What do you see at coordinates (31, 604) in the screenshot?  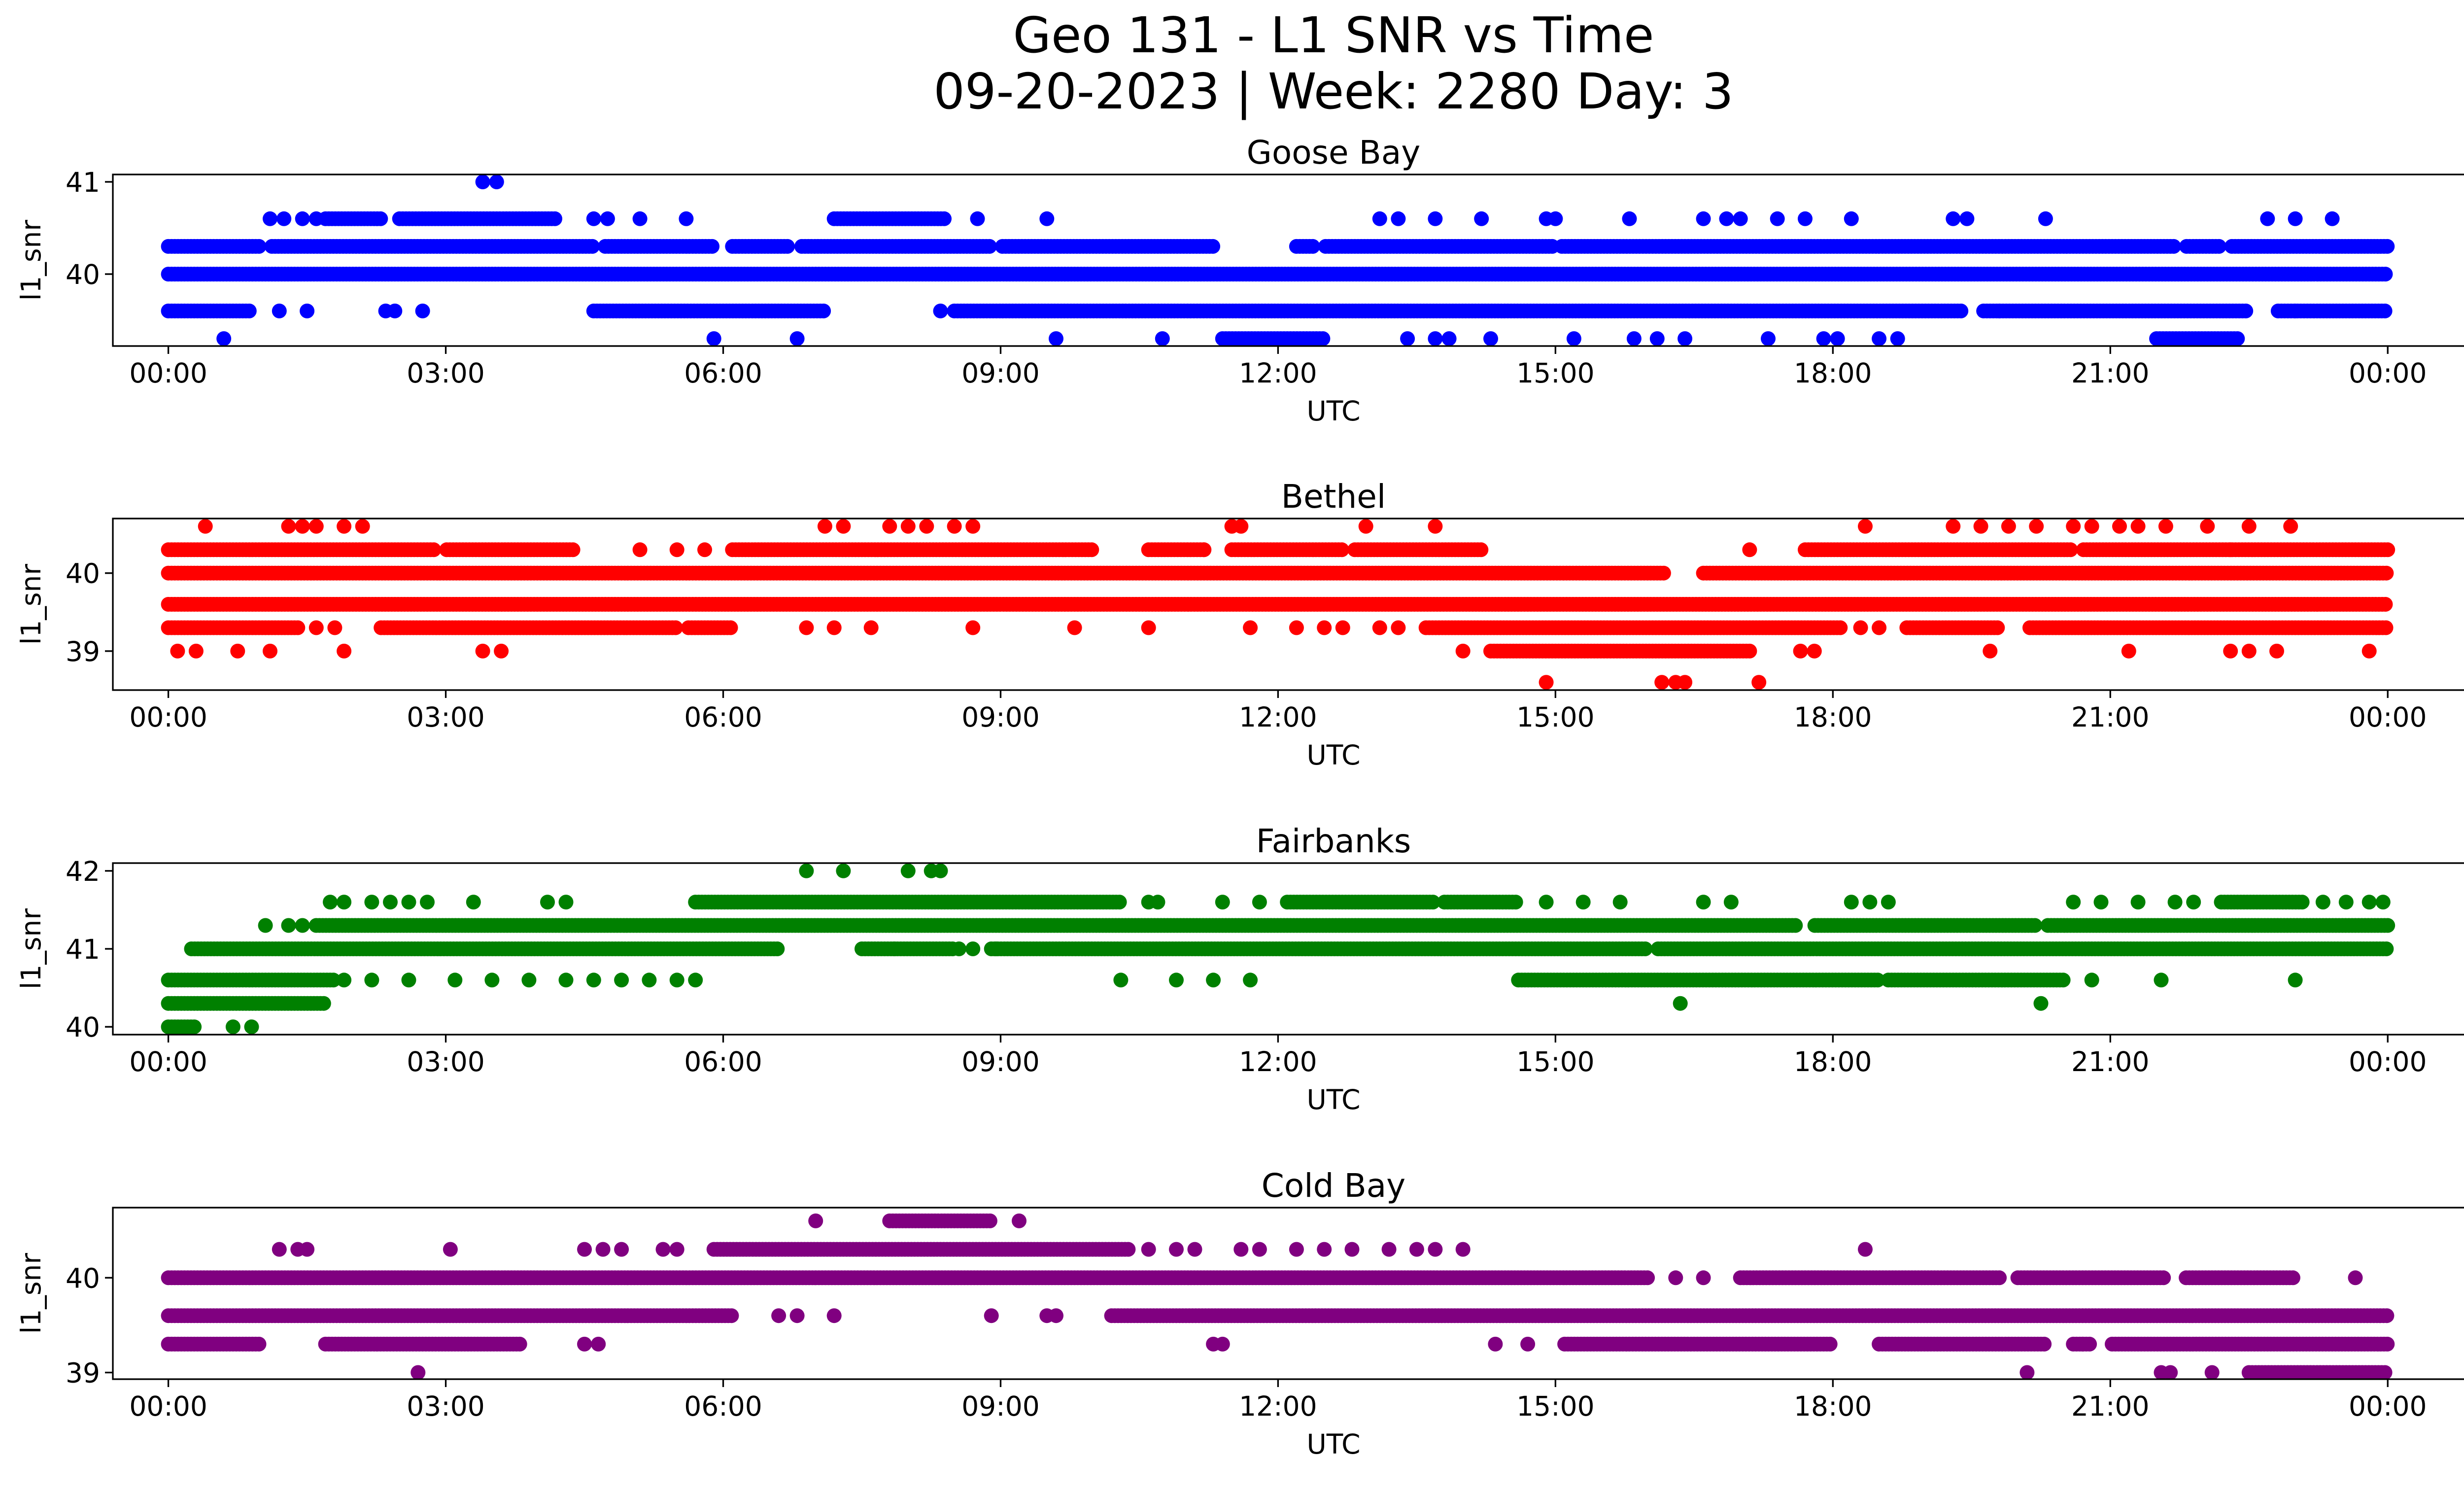 I see `y-axis-label: l1_snr` at bounding box center [31, 604].